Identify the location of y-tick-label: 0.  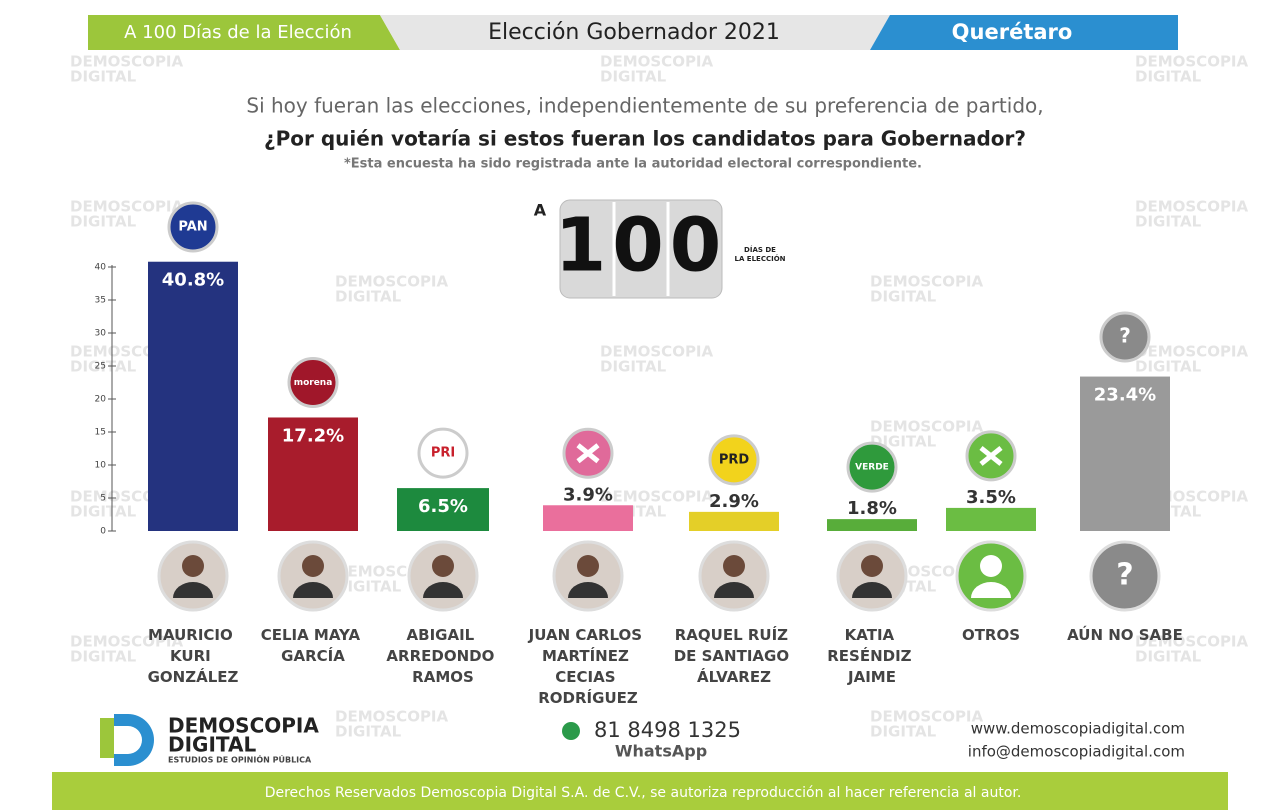
(103, 532).